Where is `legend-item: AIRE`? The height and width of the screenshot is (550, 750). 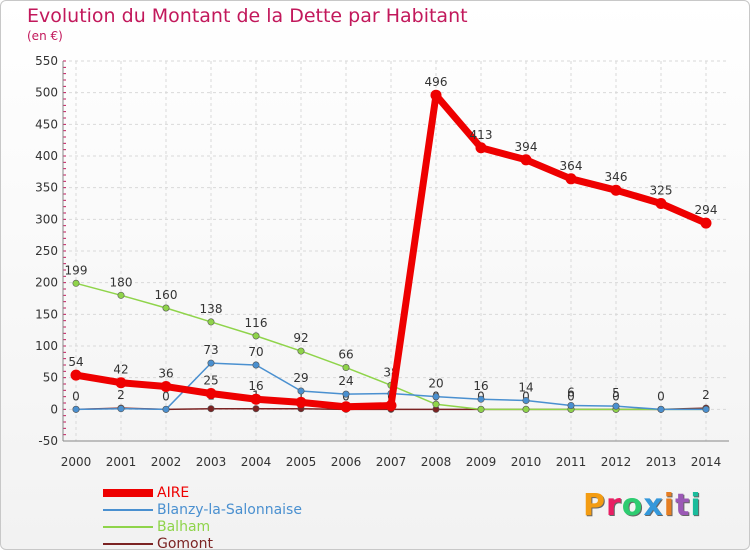 legend-item: AIRE is located at coordinates (146, 493).